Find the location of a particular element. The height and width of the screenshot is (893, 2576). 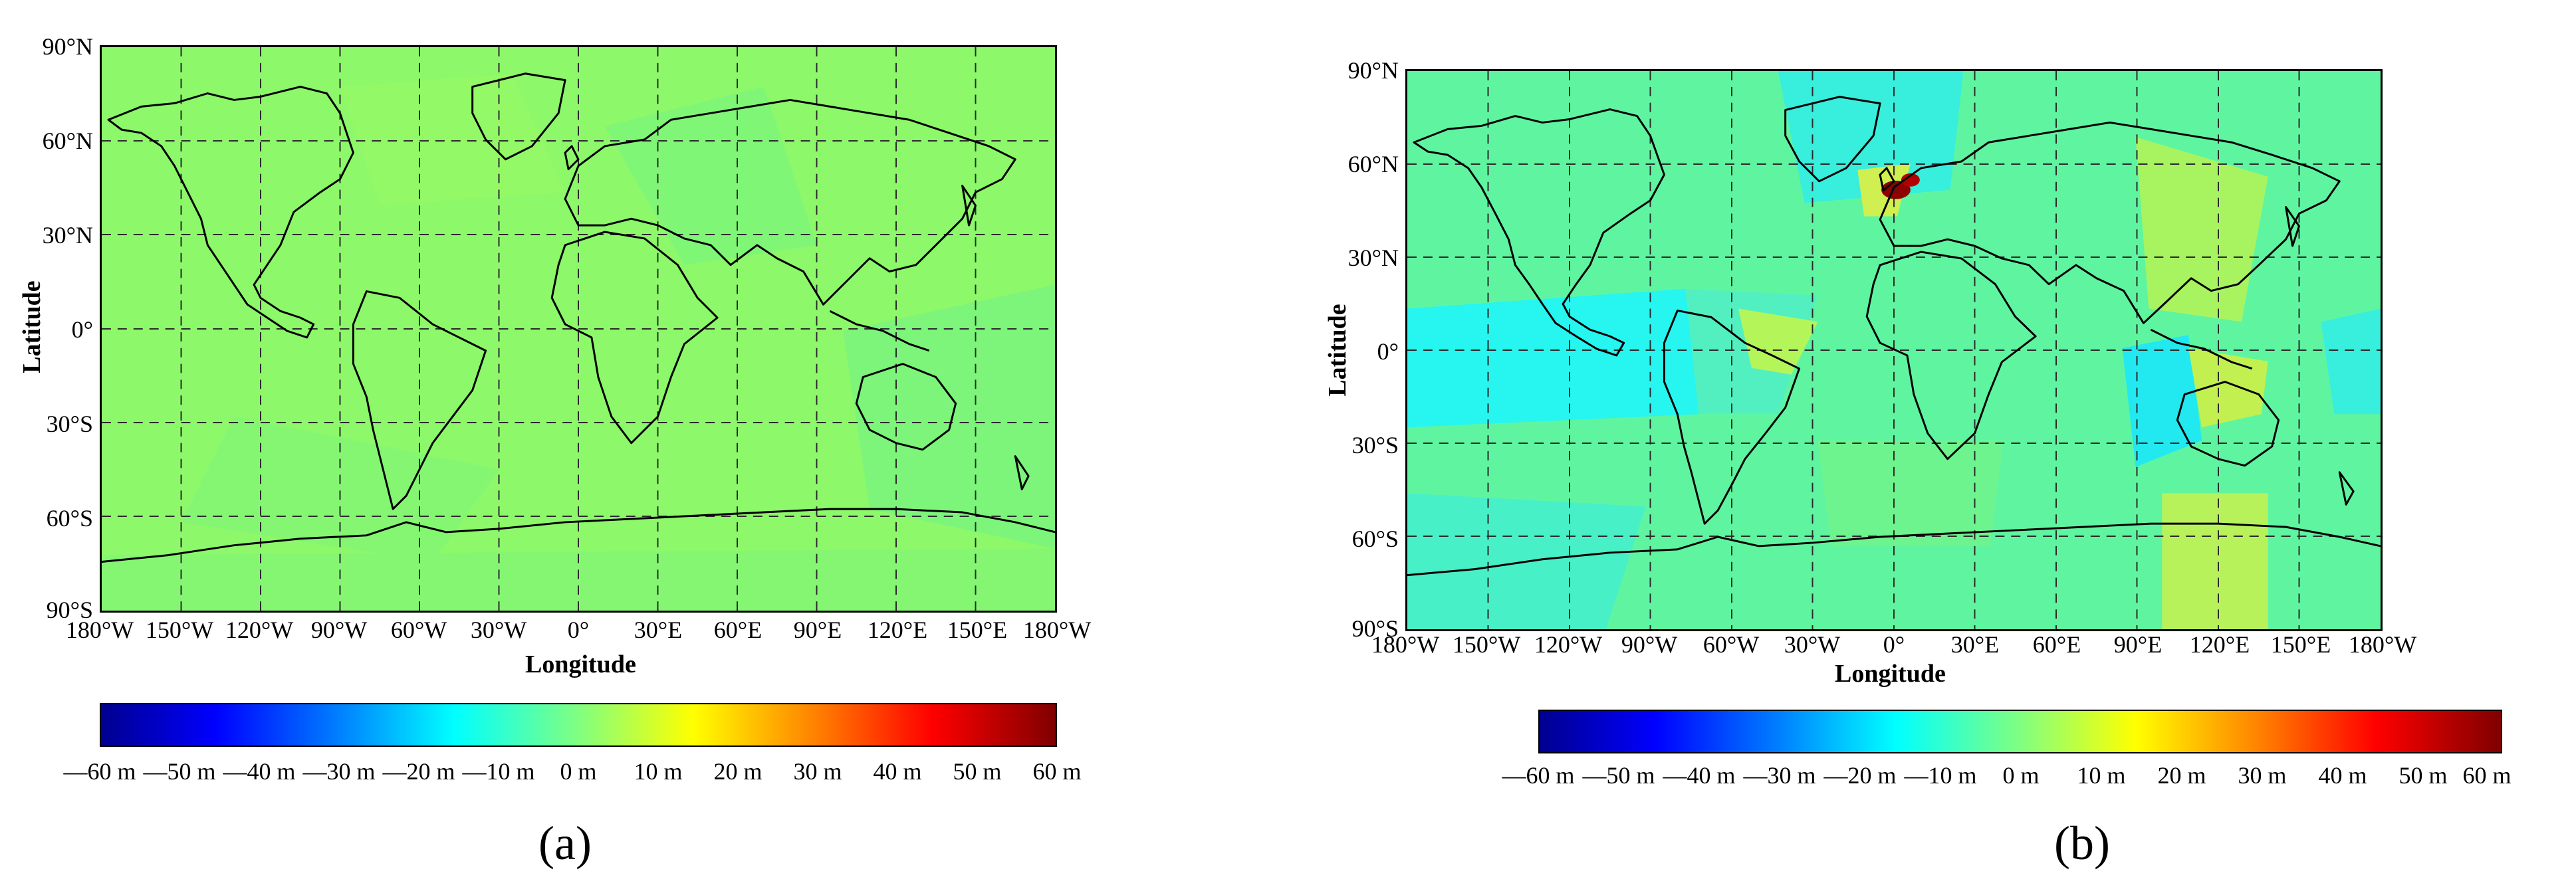

eurasia-coast is located at coordinates (790, 202).